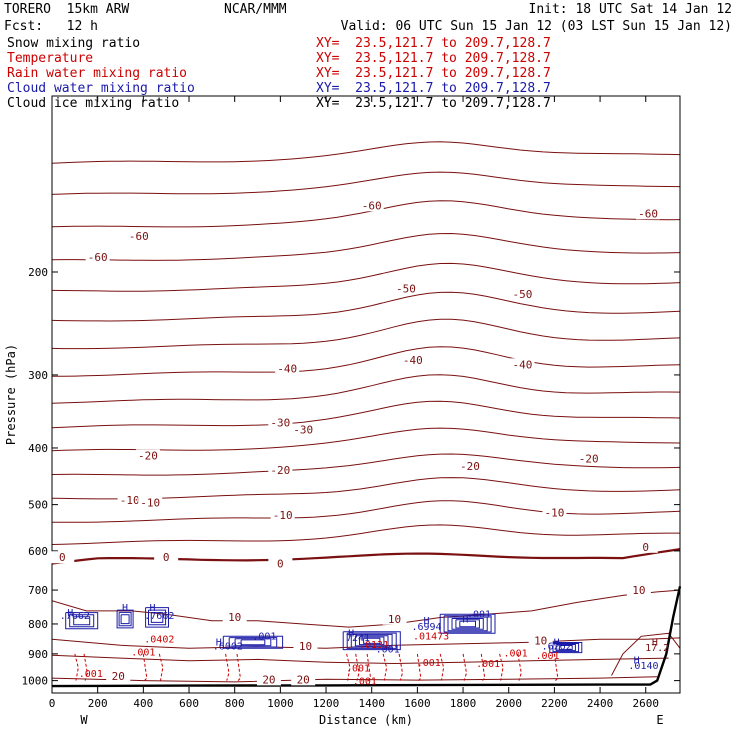  I want to click on field-label: Rain water mixing ratio, so click(97, 73).